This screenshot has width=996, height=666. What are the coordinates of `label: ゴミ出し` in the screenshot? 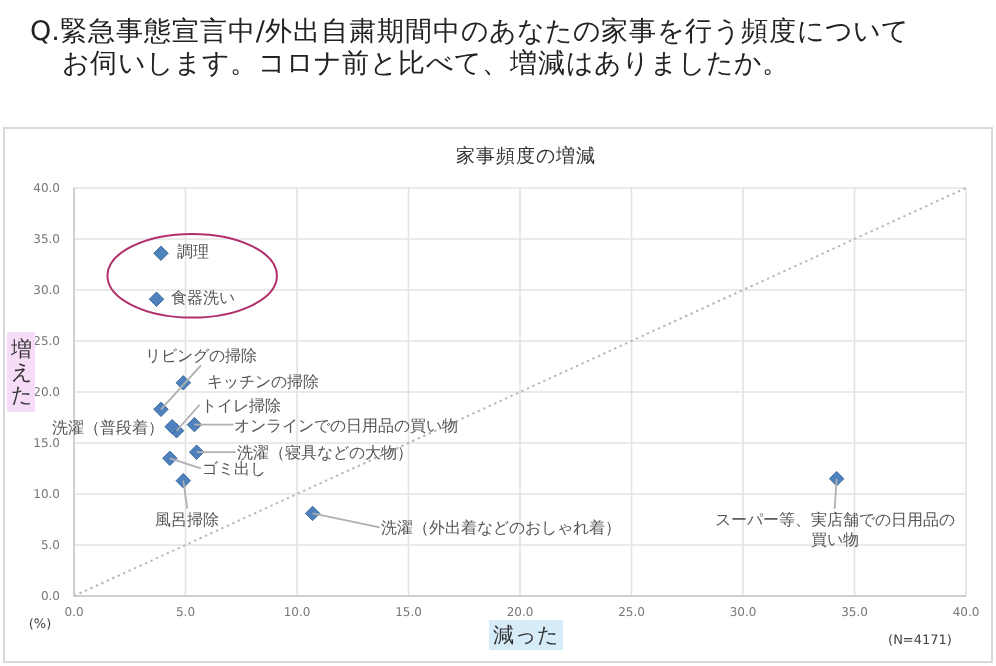 It's located at (217, 468).